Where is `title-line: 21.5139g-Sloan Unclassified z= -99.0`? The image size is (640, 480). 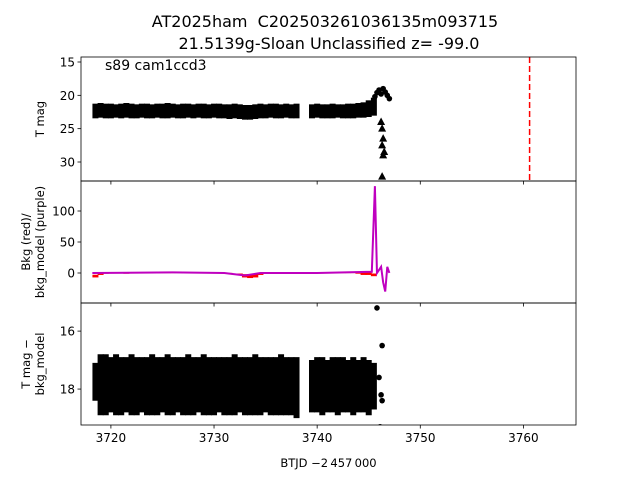 title-line: 21.5139g-Sloan Unclassified z= -99.0 is located at coordinates (329, 43).